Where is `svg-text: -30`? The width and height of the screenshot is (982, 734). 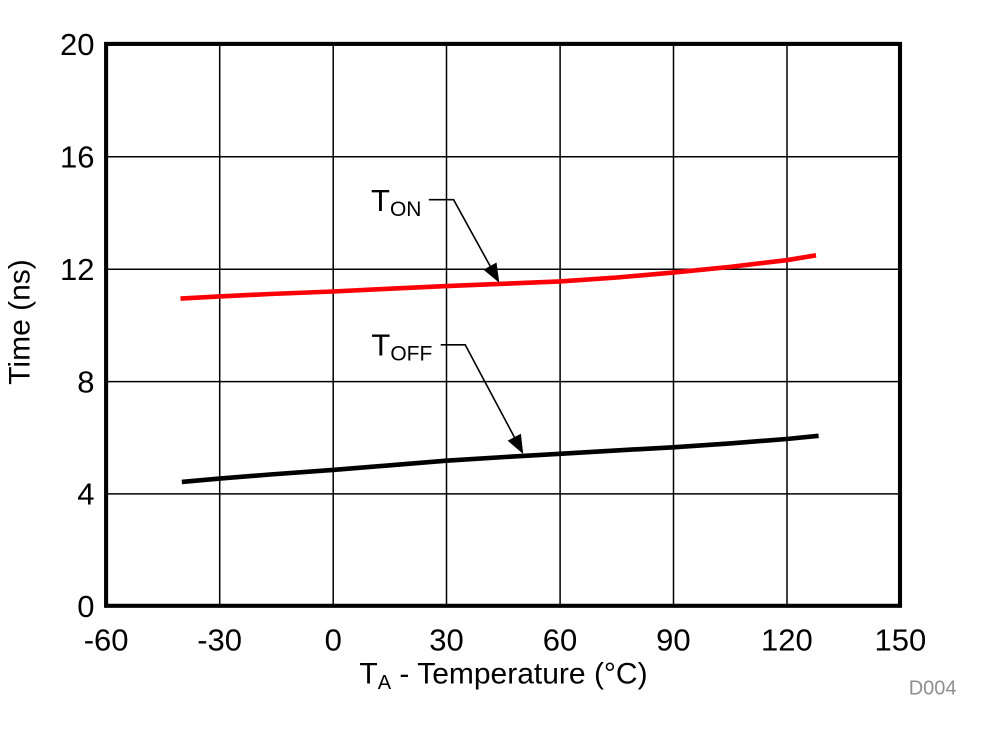
svg-text: -30 is located at coordinates (219, 639).